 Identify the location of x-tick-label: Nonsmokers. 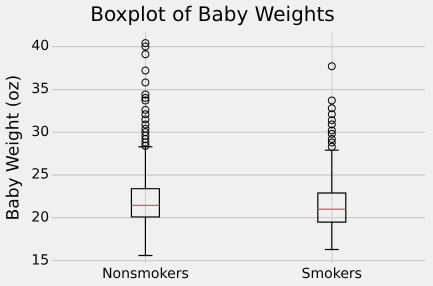
(145, 274).